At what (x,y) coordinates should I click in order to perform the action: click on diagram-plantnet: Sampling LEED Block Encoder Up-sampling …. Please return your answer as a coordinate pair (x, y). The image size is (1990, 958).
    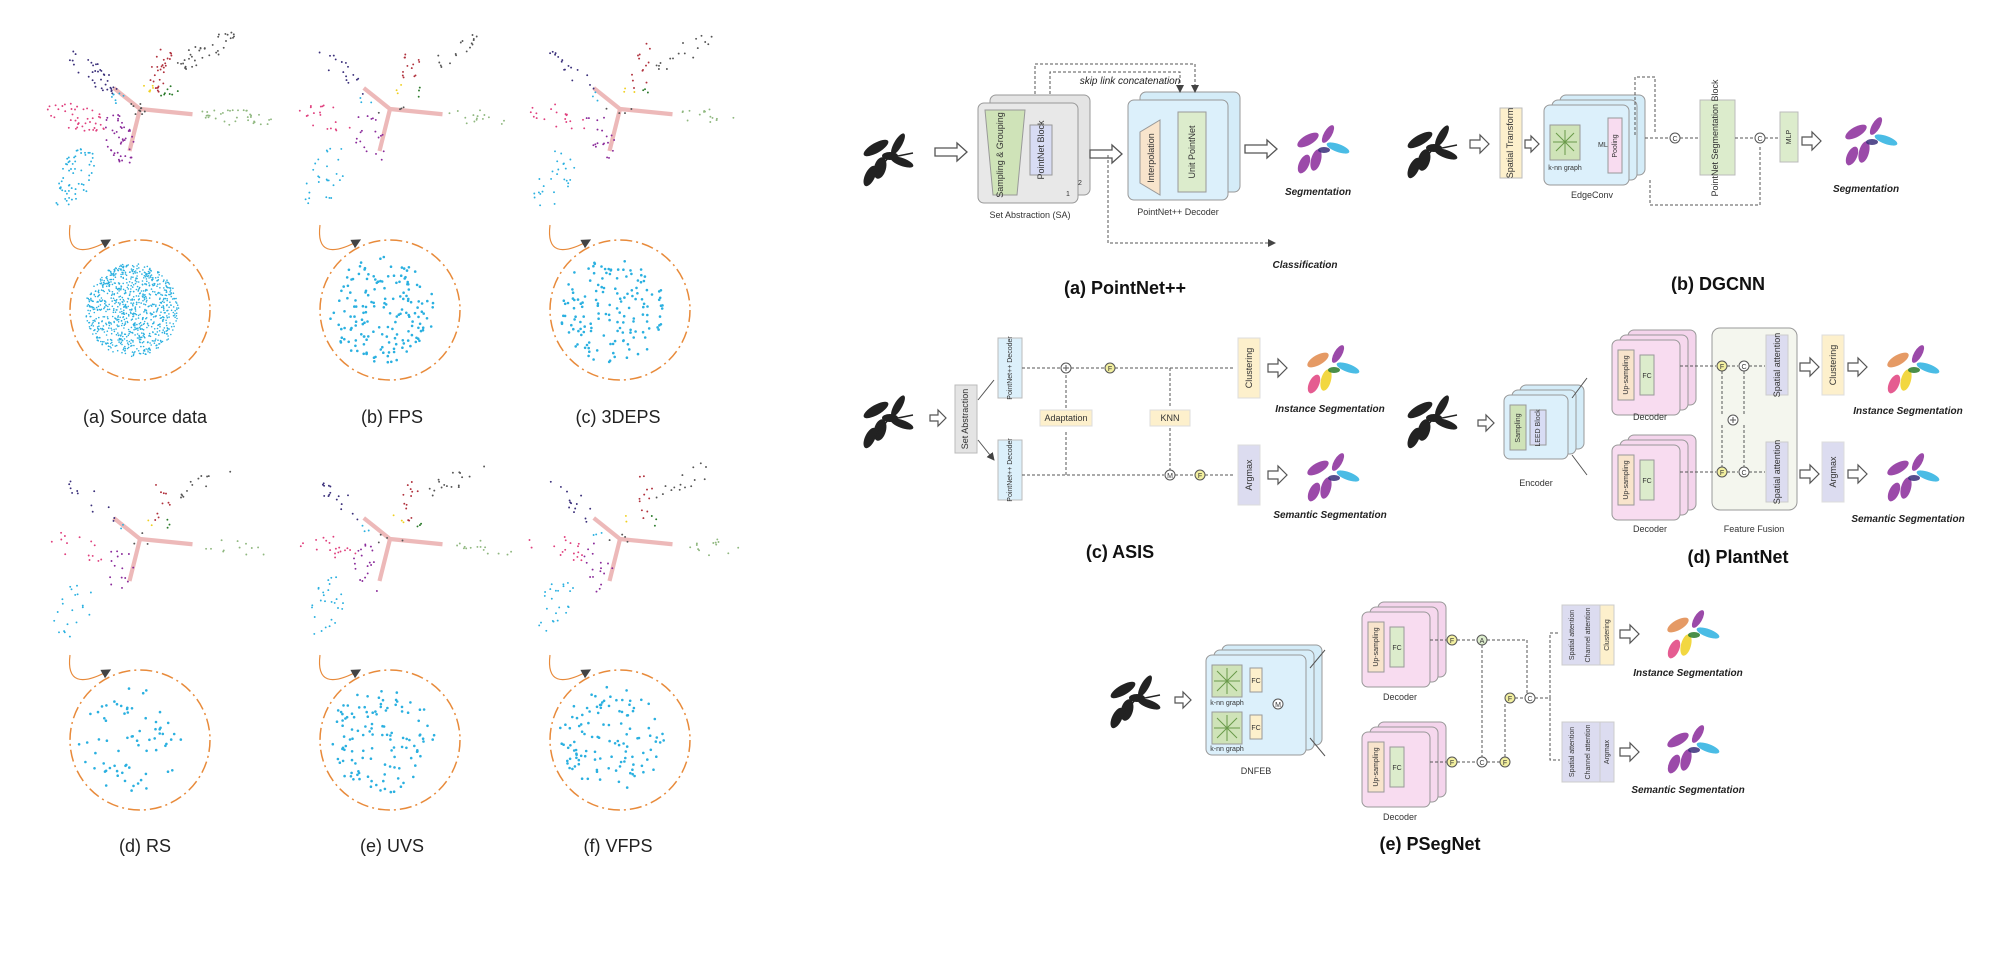
    Looking at the image, I should click on (1686, 447).